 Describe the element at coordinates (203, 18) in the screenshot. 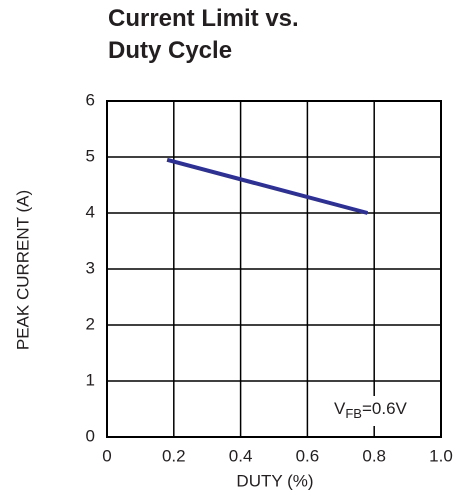

I see `chart-title: Current Limit vs.` at that location.